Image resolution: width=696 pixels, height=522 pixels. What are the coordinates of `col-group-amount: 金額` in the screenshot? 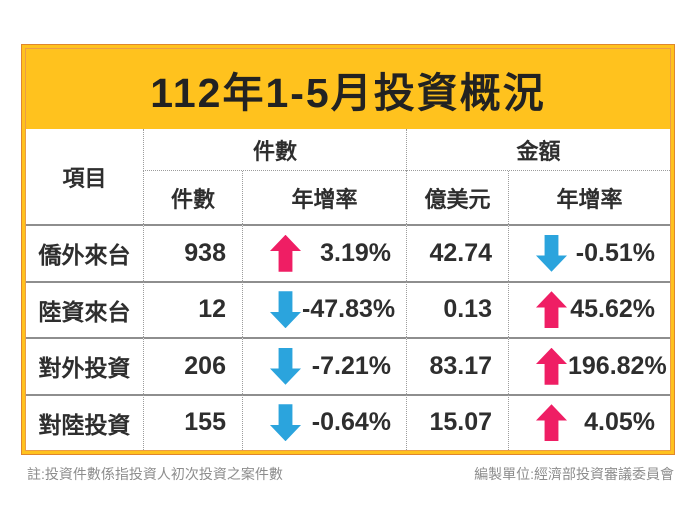 It's located at (538, 150).